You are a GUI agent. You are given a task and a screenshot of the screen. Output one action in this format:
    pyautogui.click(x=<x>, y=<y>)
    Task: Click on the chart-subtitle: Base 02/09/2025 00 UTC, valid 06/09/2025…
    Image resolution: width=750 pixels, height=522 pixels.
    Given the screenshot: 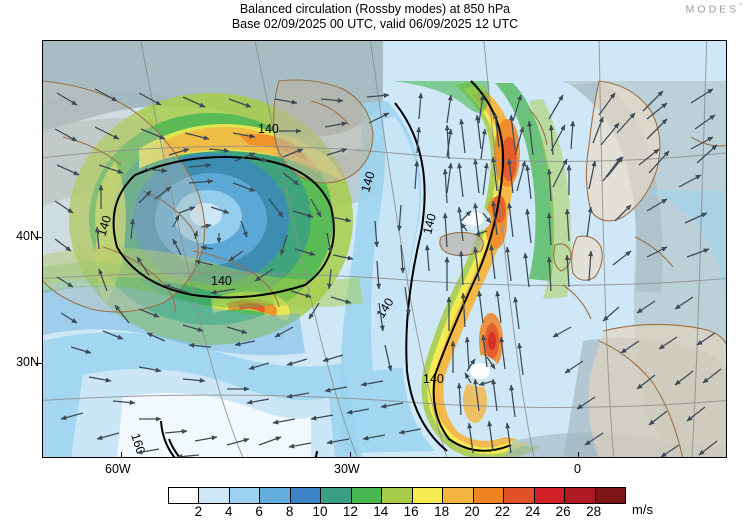 What is the action you would take?
    pyautogui.click(x=375, y=24)
    